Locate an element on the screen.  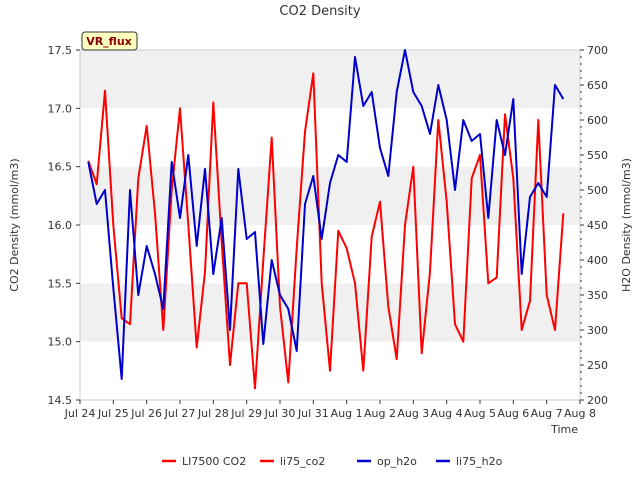
legend-label: LI7500 CO2 is located at coordinates (214, 461).